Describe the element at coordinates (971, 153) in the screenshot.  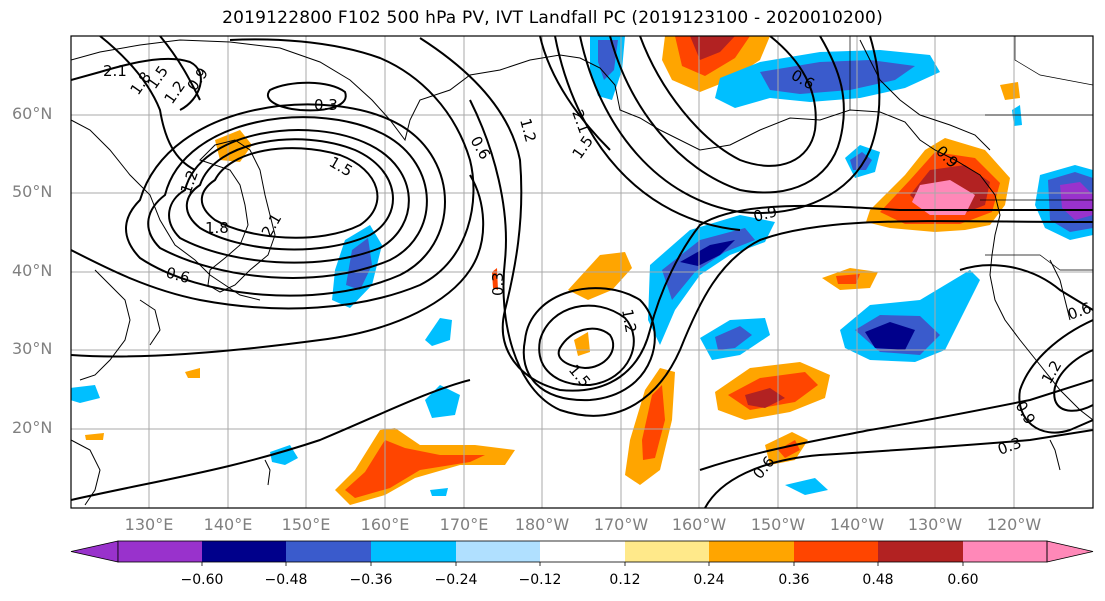
I see `borders` at that location.